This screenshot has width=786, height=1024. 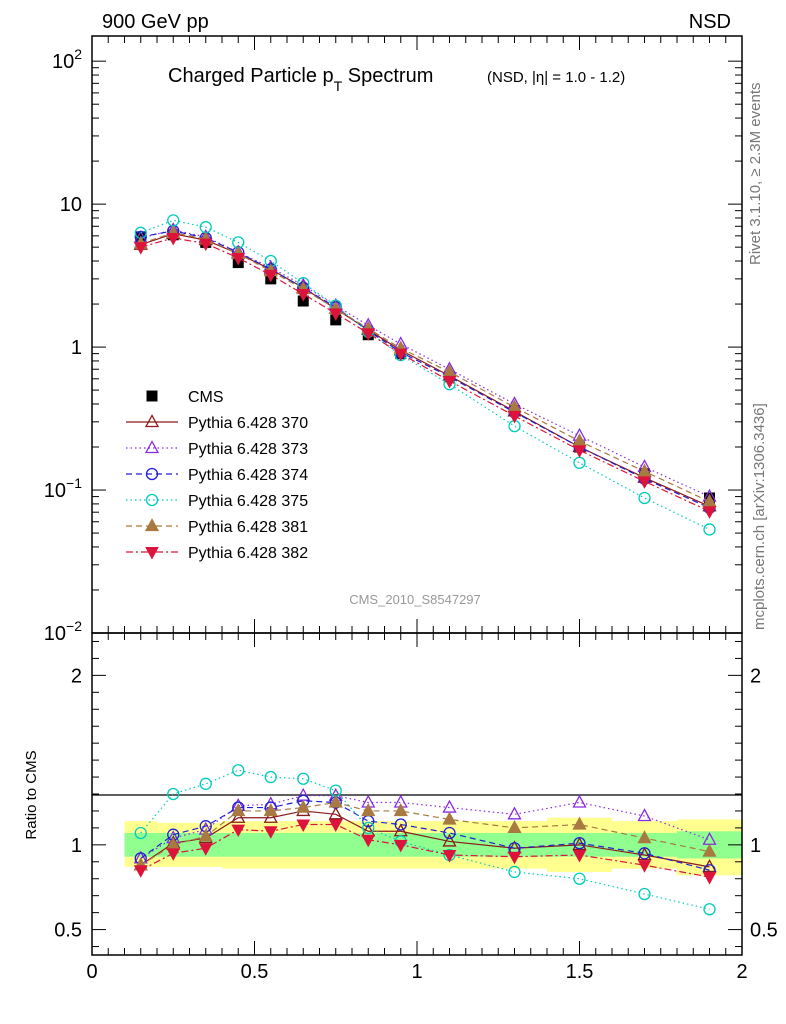 What do you see at coordinates (755, 676) in the screenshot?
I see `ratio-y-tick-label-right: 2` at bounding box center [755, 676].